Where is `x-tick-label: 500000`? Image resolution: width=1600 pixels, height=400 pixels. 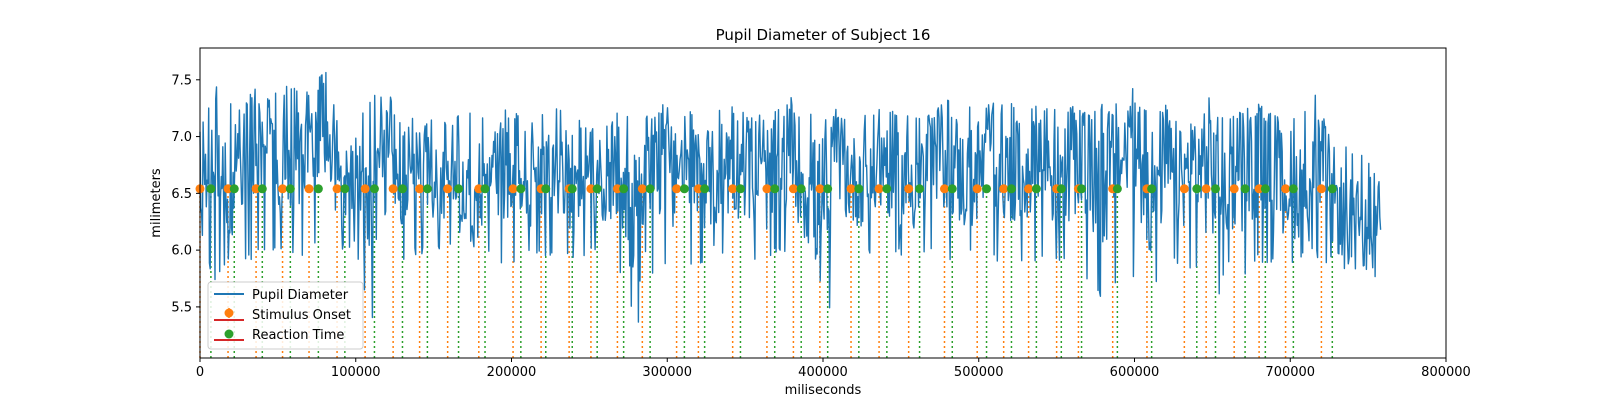
x-tick-label: 500000 is located at coordinates (979, 372).